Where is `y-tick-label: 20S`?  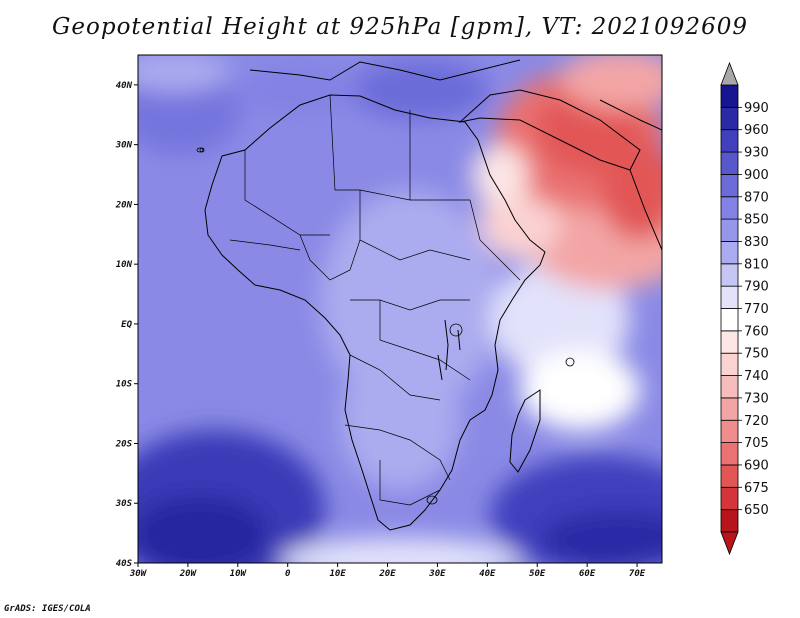
y-tick-label: 20S is located at coordinates (124, 444).